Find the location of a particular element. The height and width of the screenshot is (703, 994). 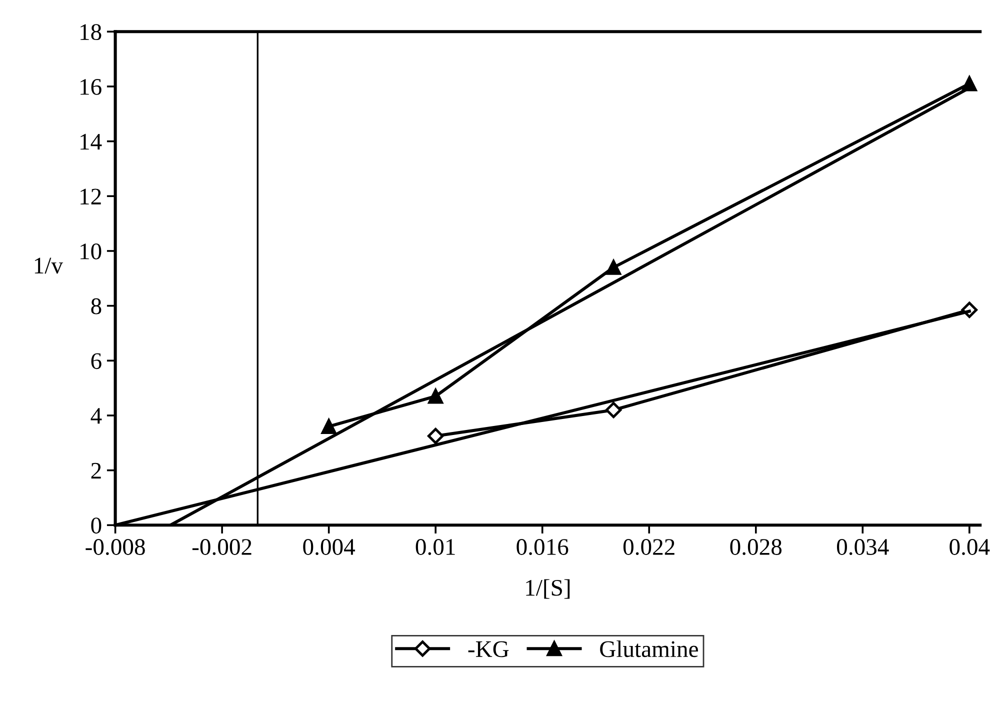

x-tick-label: 0.034 is located at coordinates (862, 547).